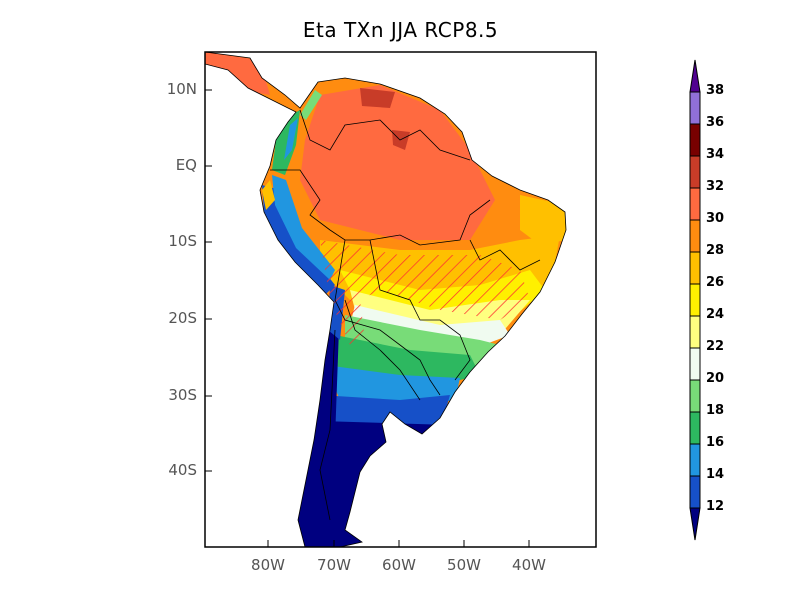 The image size is (800, 600). I want to click on lat-label: 10N, so click(181, 89).